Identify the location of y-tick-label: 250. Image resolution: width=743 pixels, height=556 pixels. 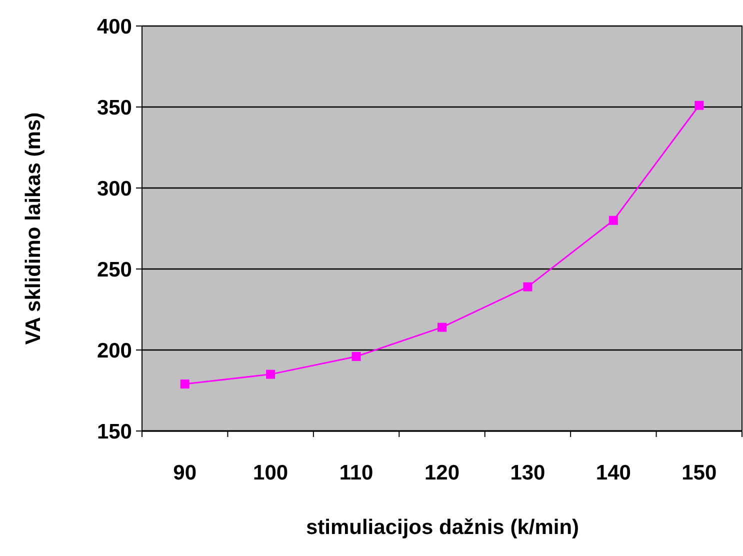
(114, 270).